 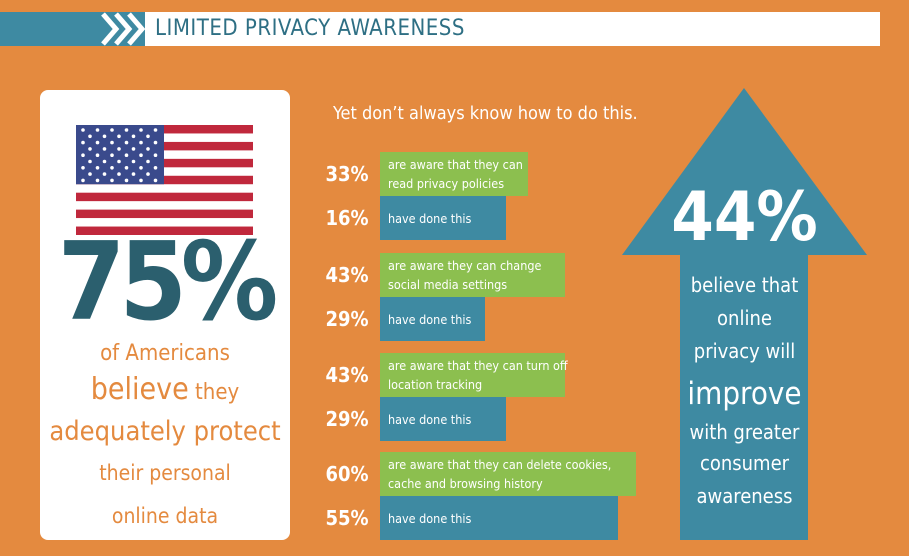 I want to click on bar-label: are aware that they can turn off, so click(x=478, y=365).